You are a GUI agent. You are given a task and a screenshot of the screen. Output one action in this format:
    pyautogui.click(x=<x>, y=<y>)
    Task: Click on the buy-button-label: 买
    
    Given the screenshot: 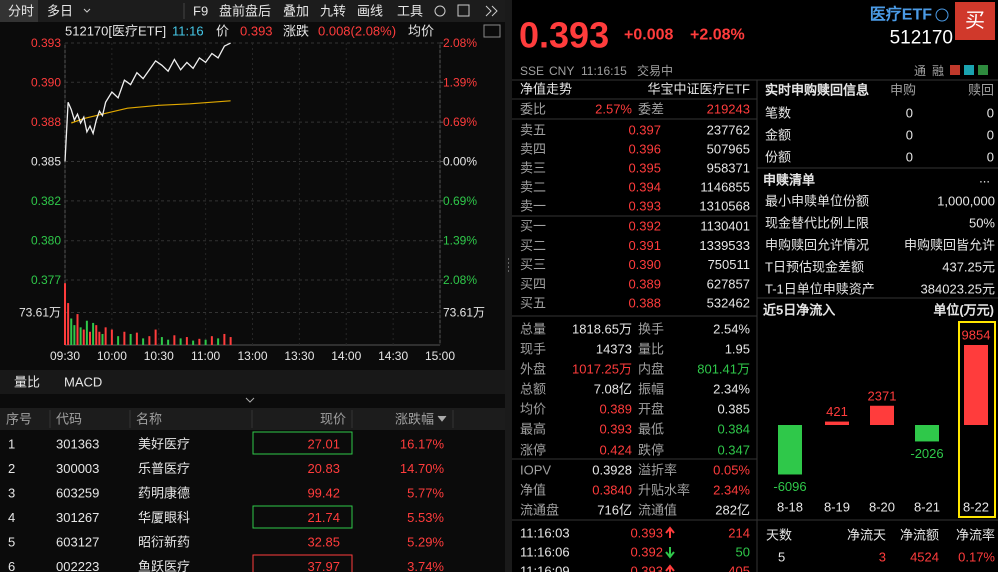 What is the action you would take?
    pyautogui.click(x=975, y=21)
    